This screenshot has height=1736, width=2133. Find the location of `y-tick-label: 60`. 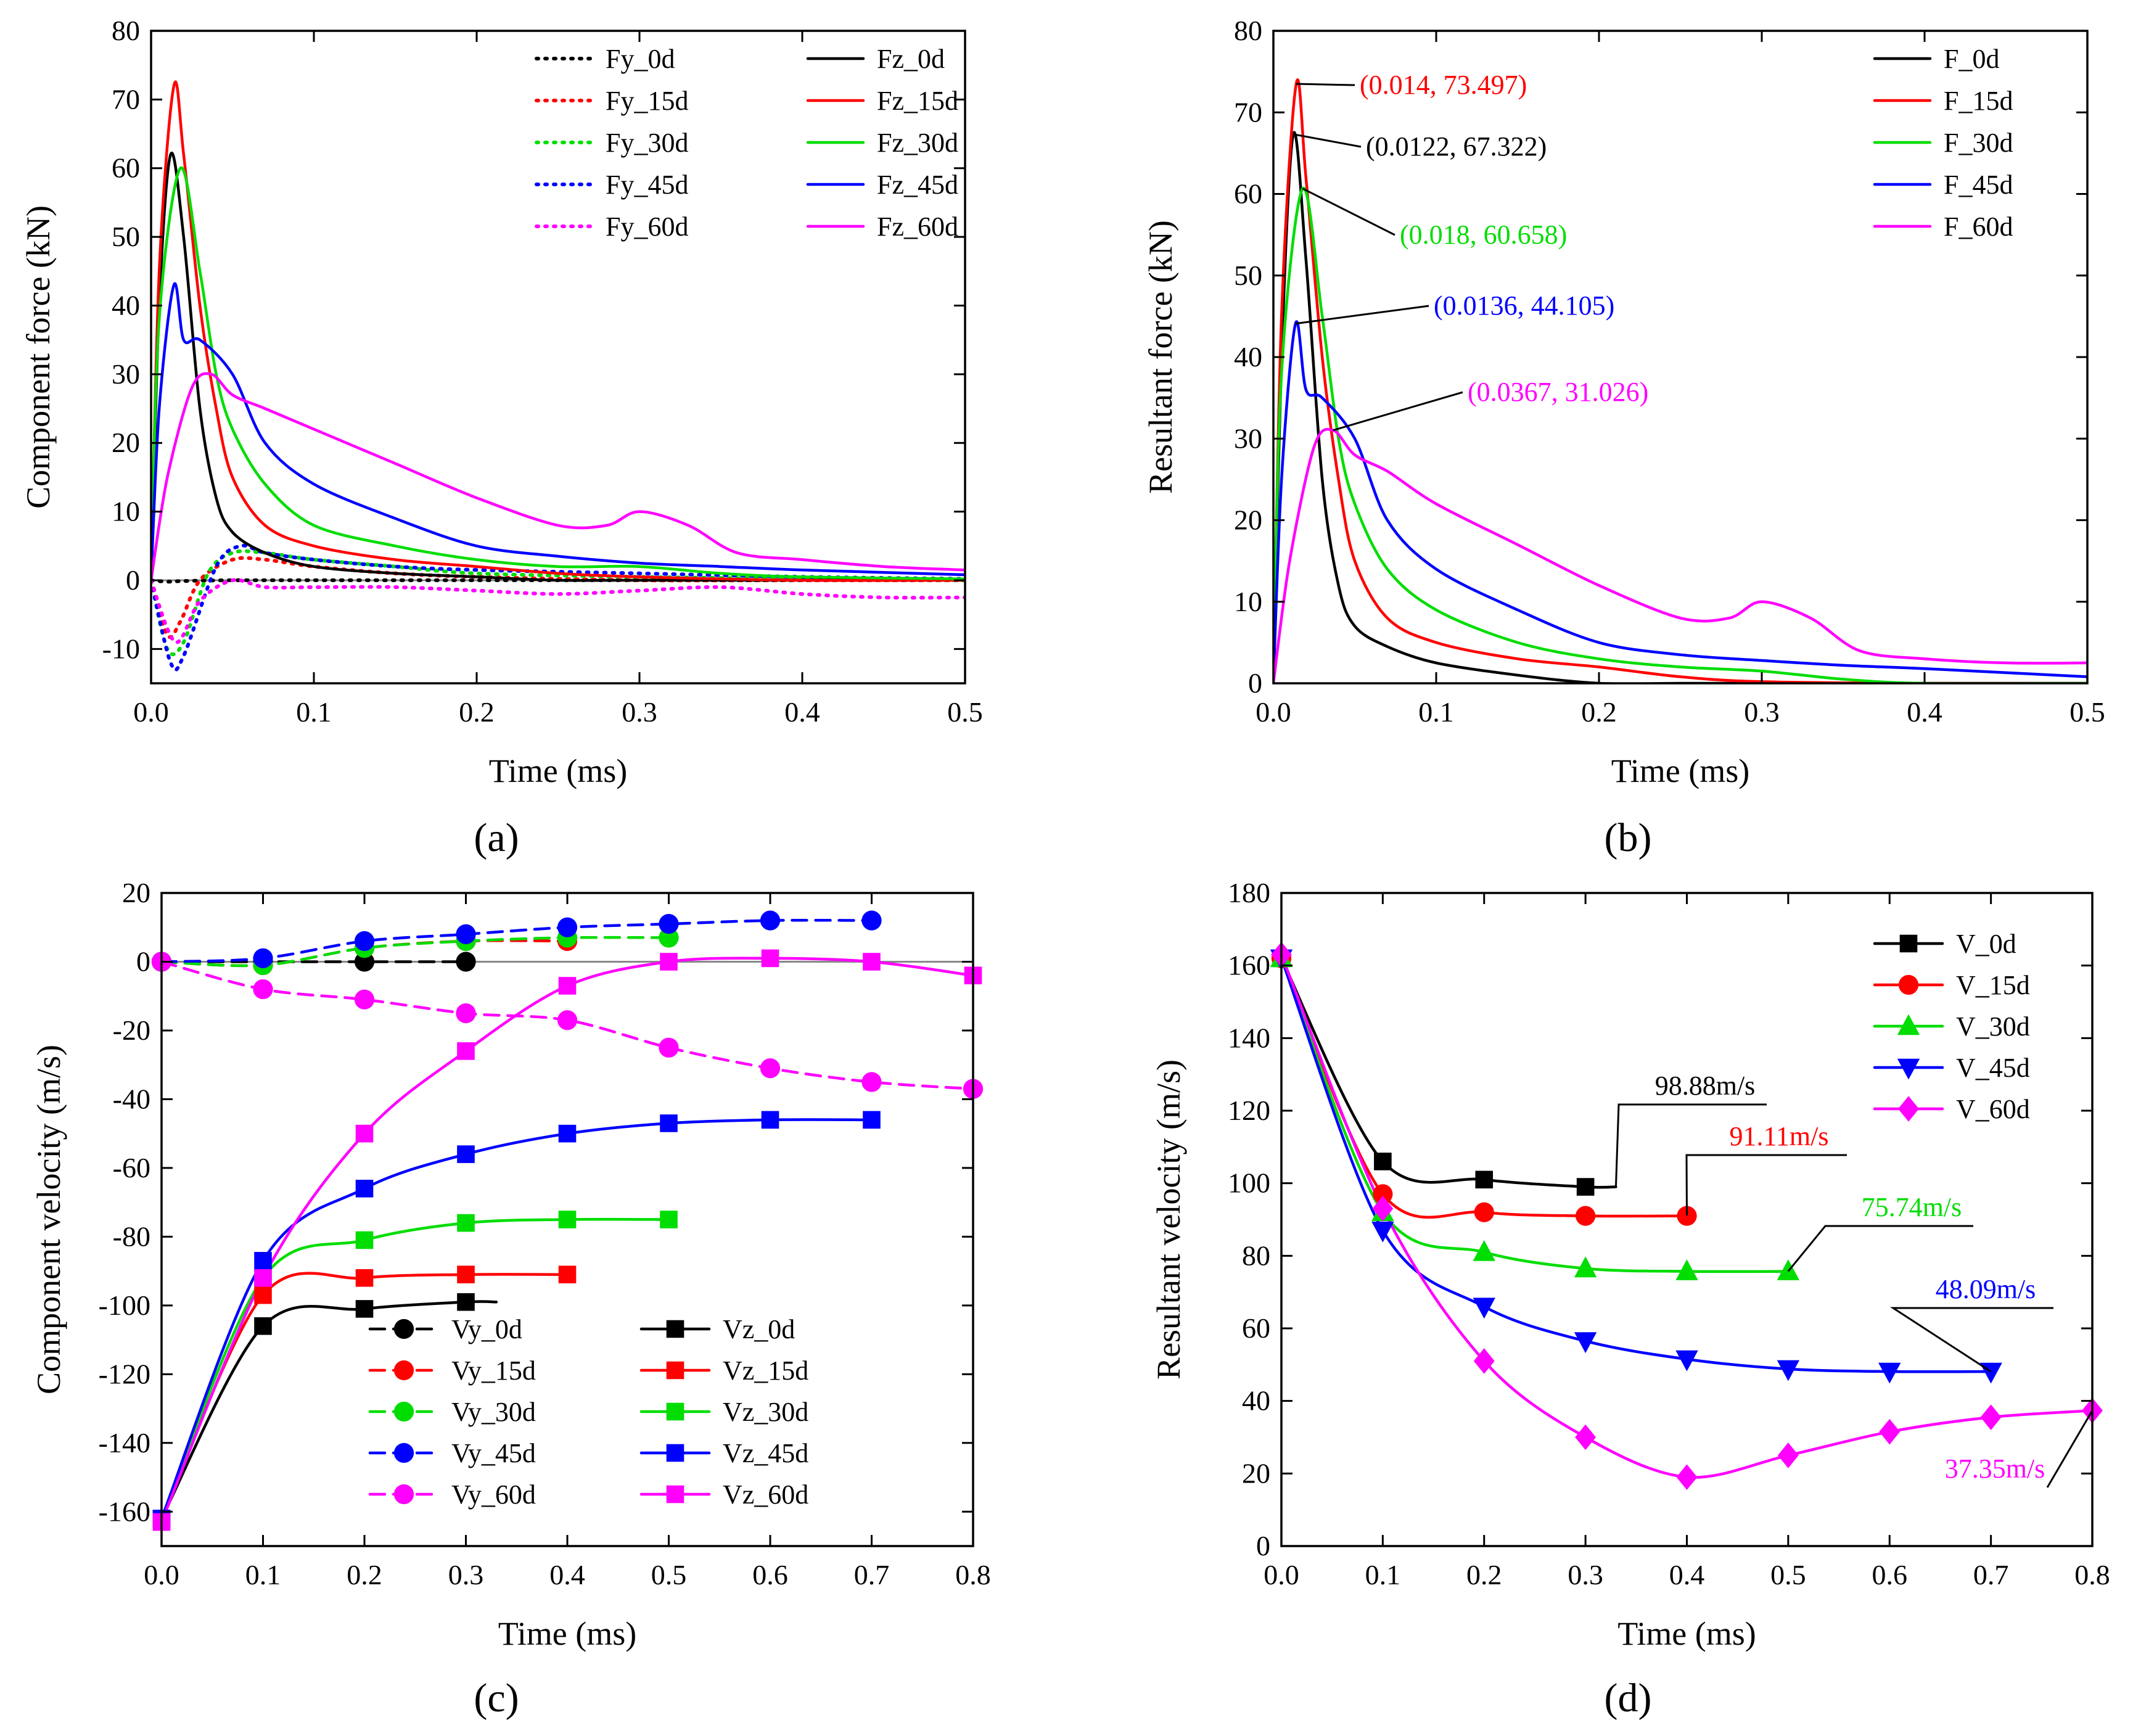

y-tick-label: 60 is located at coordinates (126, 168).